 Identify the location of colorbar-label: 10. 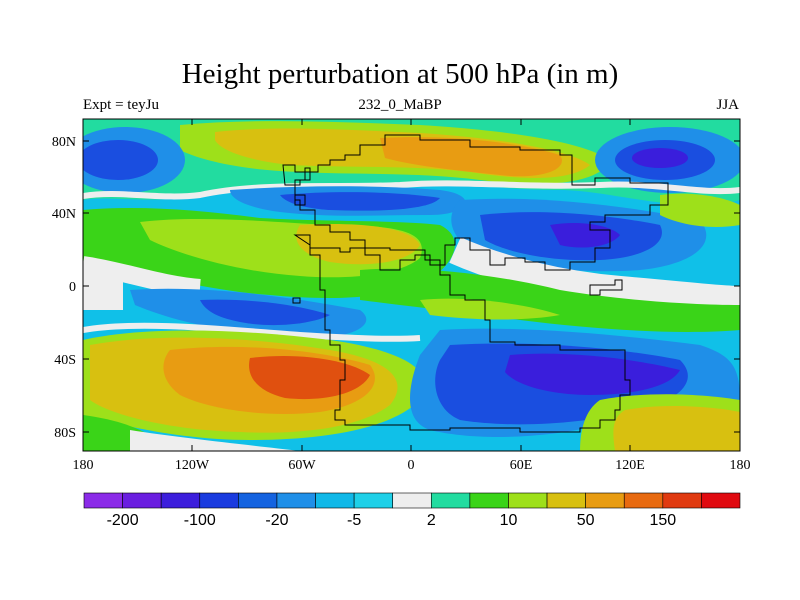
(509, 520).